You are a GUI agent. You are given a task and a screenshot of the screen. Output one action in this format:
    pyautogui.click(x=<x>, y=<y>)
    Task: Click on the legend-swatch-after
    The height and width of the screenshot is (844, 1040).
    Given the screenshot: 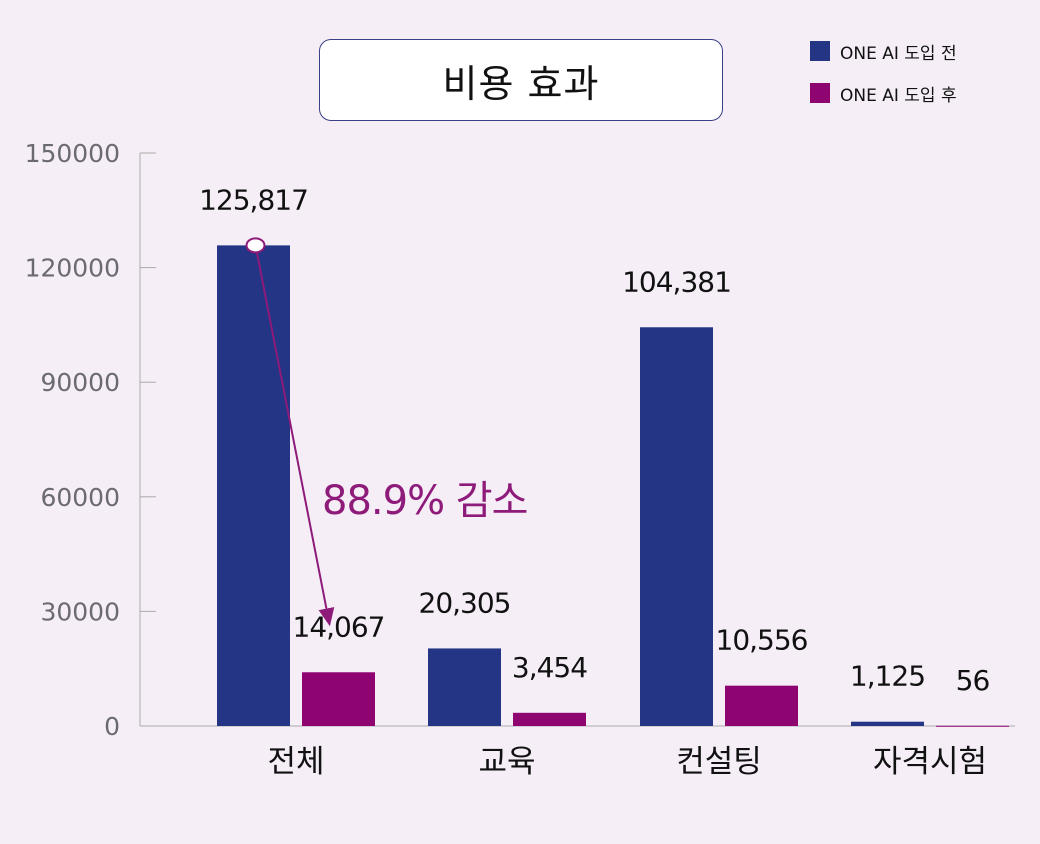 What is the action you would take?
    pyautogui.click(x=820, y=93)
    